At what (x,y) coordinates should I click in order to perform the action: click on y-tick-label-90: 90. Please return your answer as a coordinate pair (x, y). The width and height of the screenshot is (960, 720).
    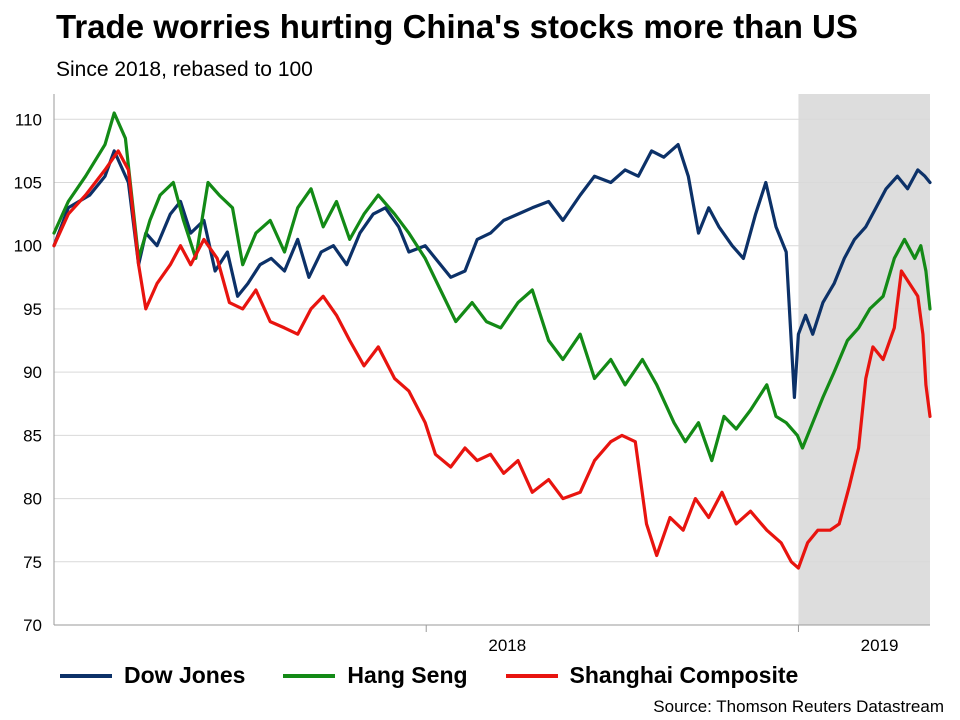
    Looking at the image, I should click on (32, 372).